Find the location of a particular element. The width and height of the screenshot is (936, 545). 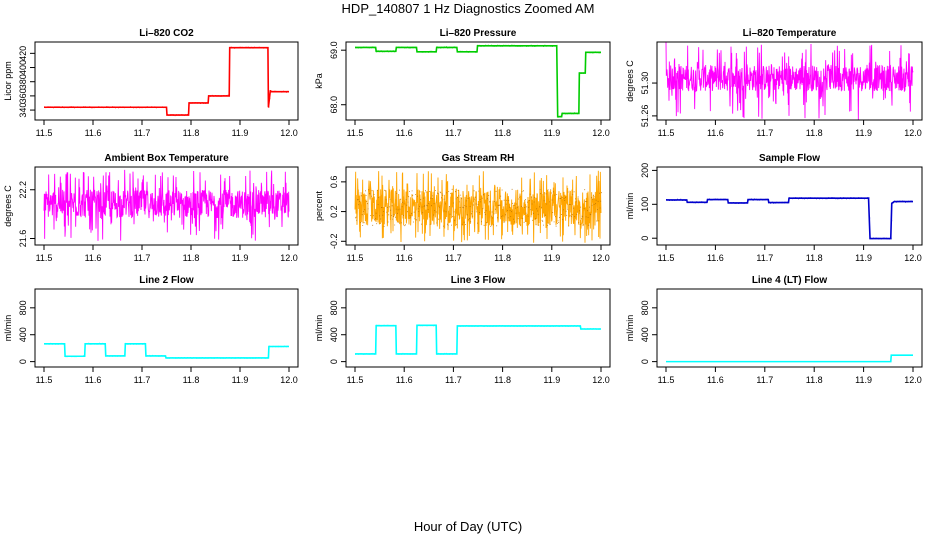

y-axis-label: kPa is located at coordinates (319, 81).